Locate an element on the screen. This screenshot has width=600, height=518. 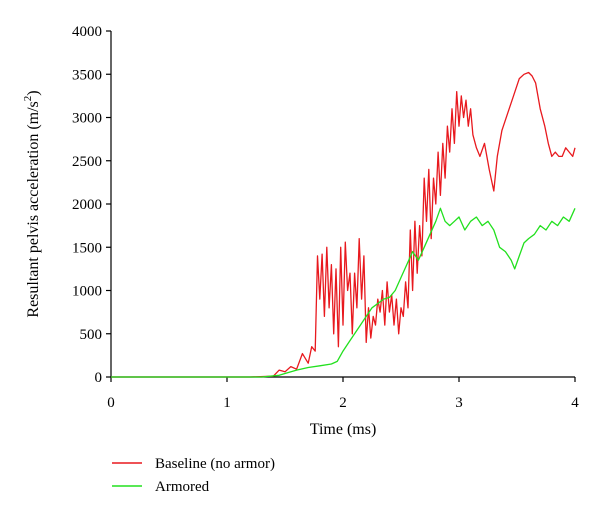
legend: Baseline (no armor) Armored is located at coordinates (193, 475).